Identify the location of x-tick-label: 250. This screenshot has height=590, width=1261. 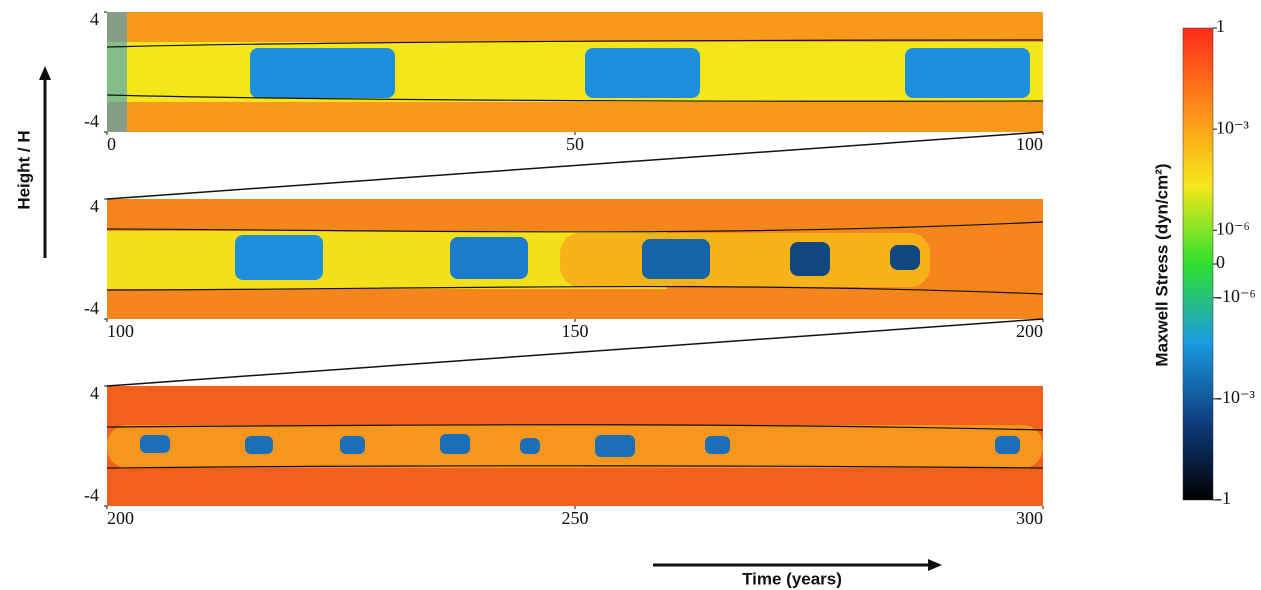
(575, 518).